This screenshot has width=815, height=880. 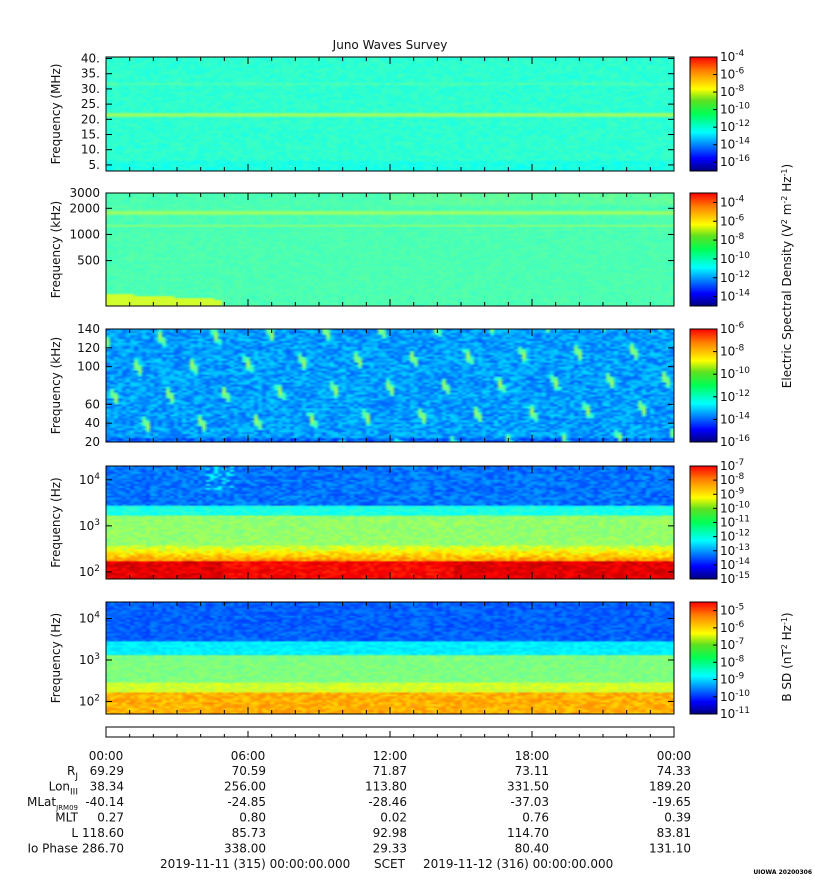 What do you see at coordinates (88, 329) in the screenshot?
I see `y-tick-label: 140` at bounding box center [88, 329].